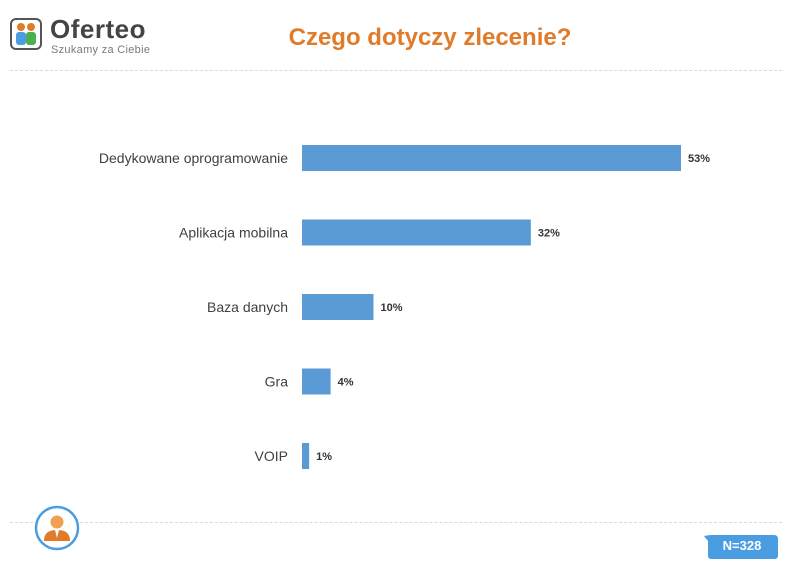  Describe the element at coordinates (26, 34) in the screenshot. I see `logo-people-icon` at that location.